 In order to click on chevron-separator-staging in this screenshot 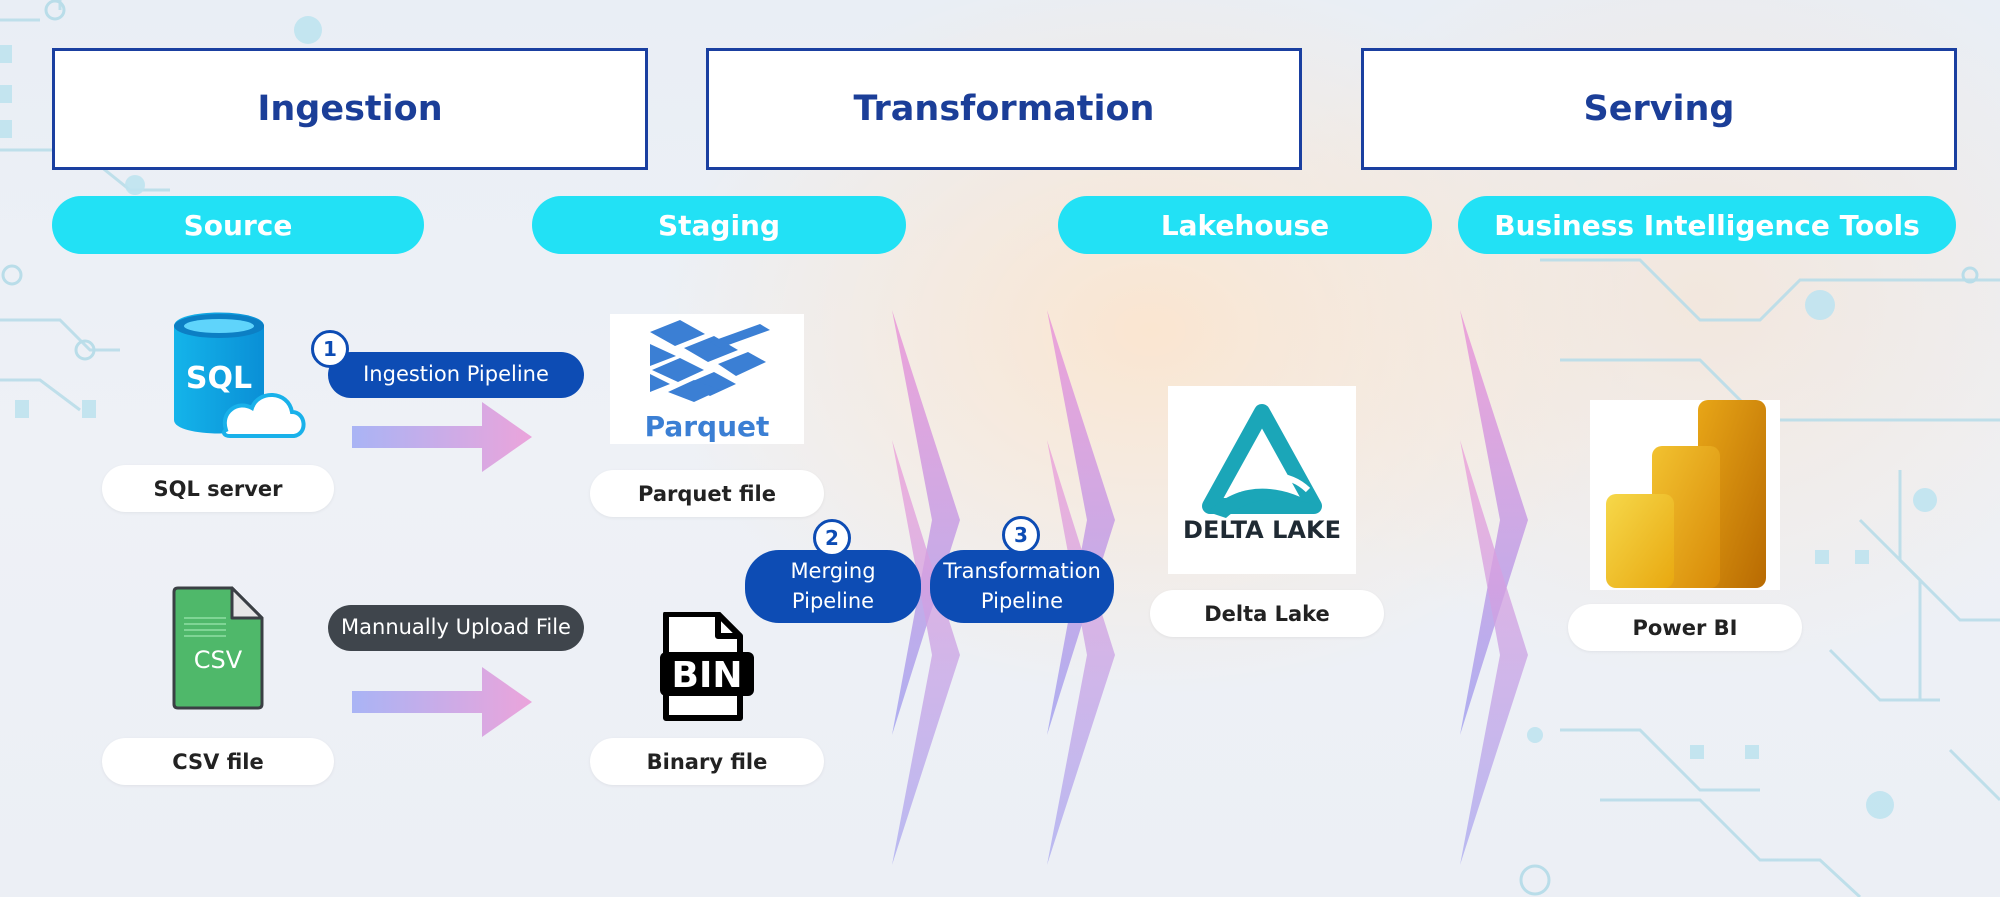, I will do `click(926, 587)`.